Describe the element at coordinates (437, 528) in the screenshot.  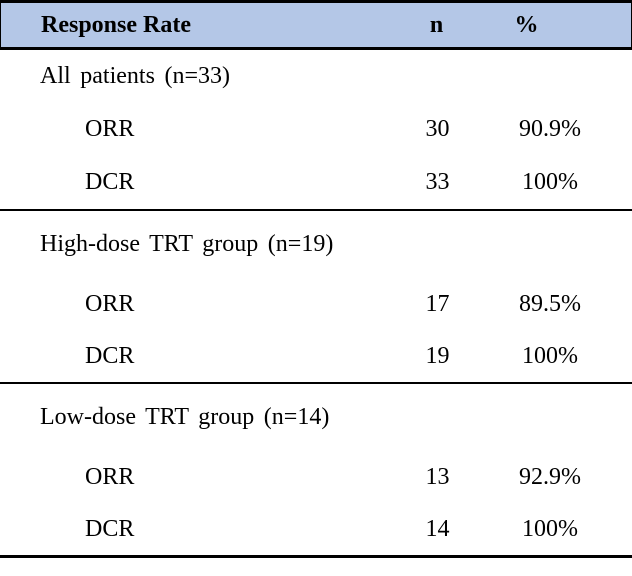
I see `row-n-value: 14` at that location.